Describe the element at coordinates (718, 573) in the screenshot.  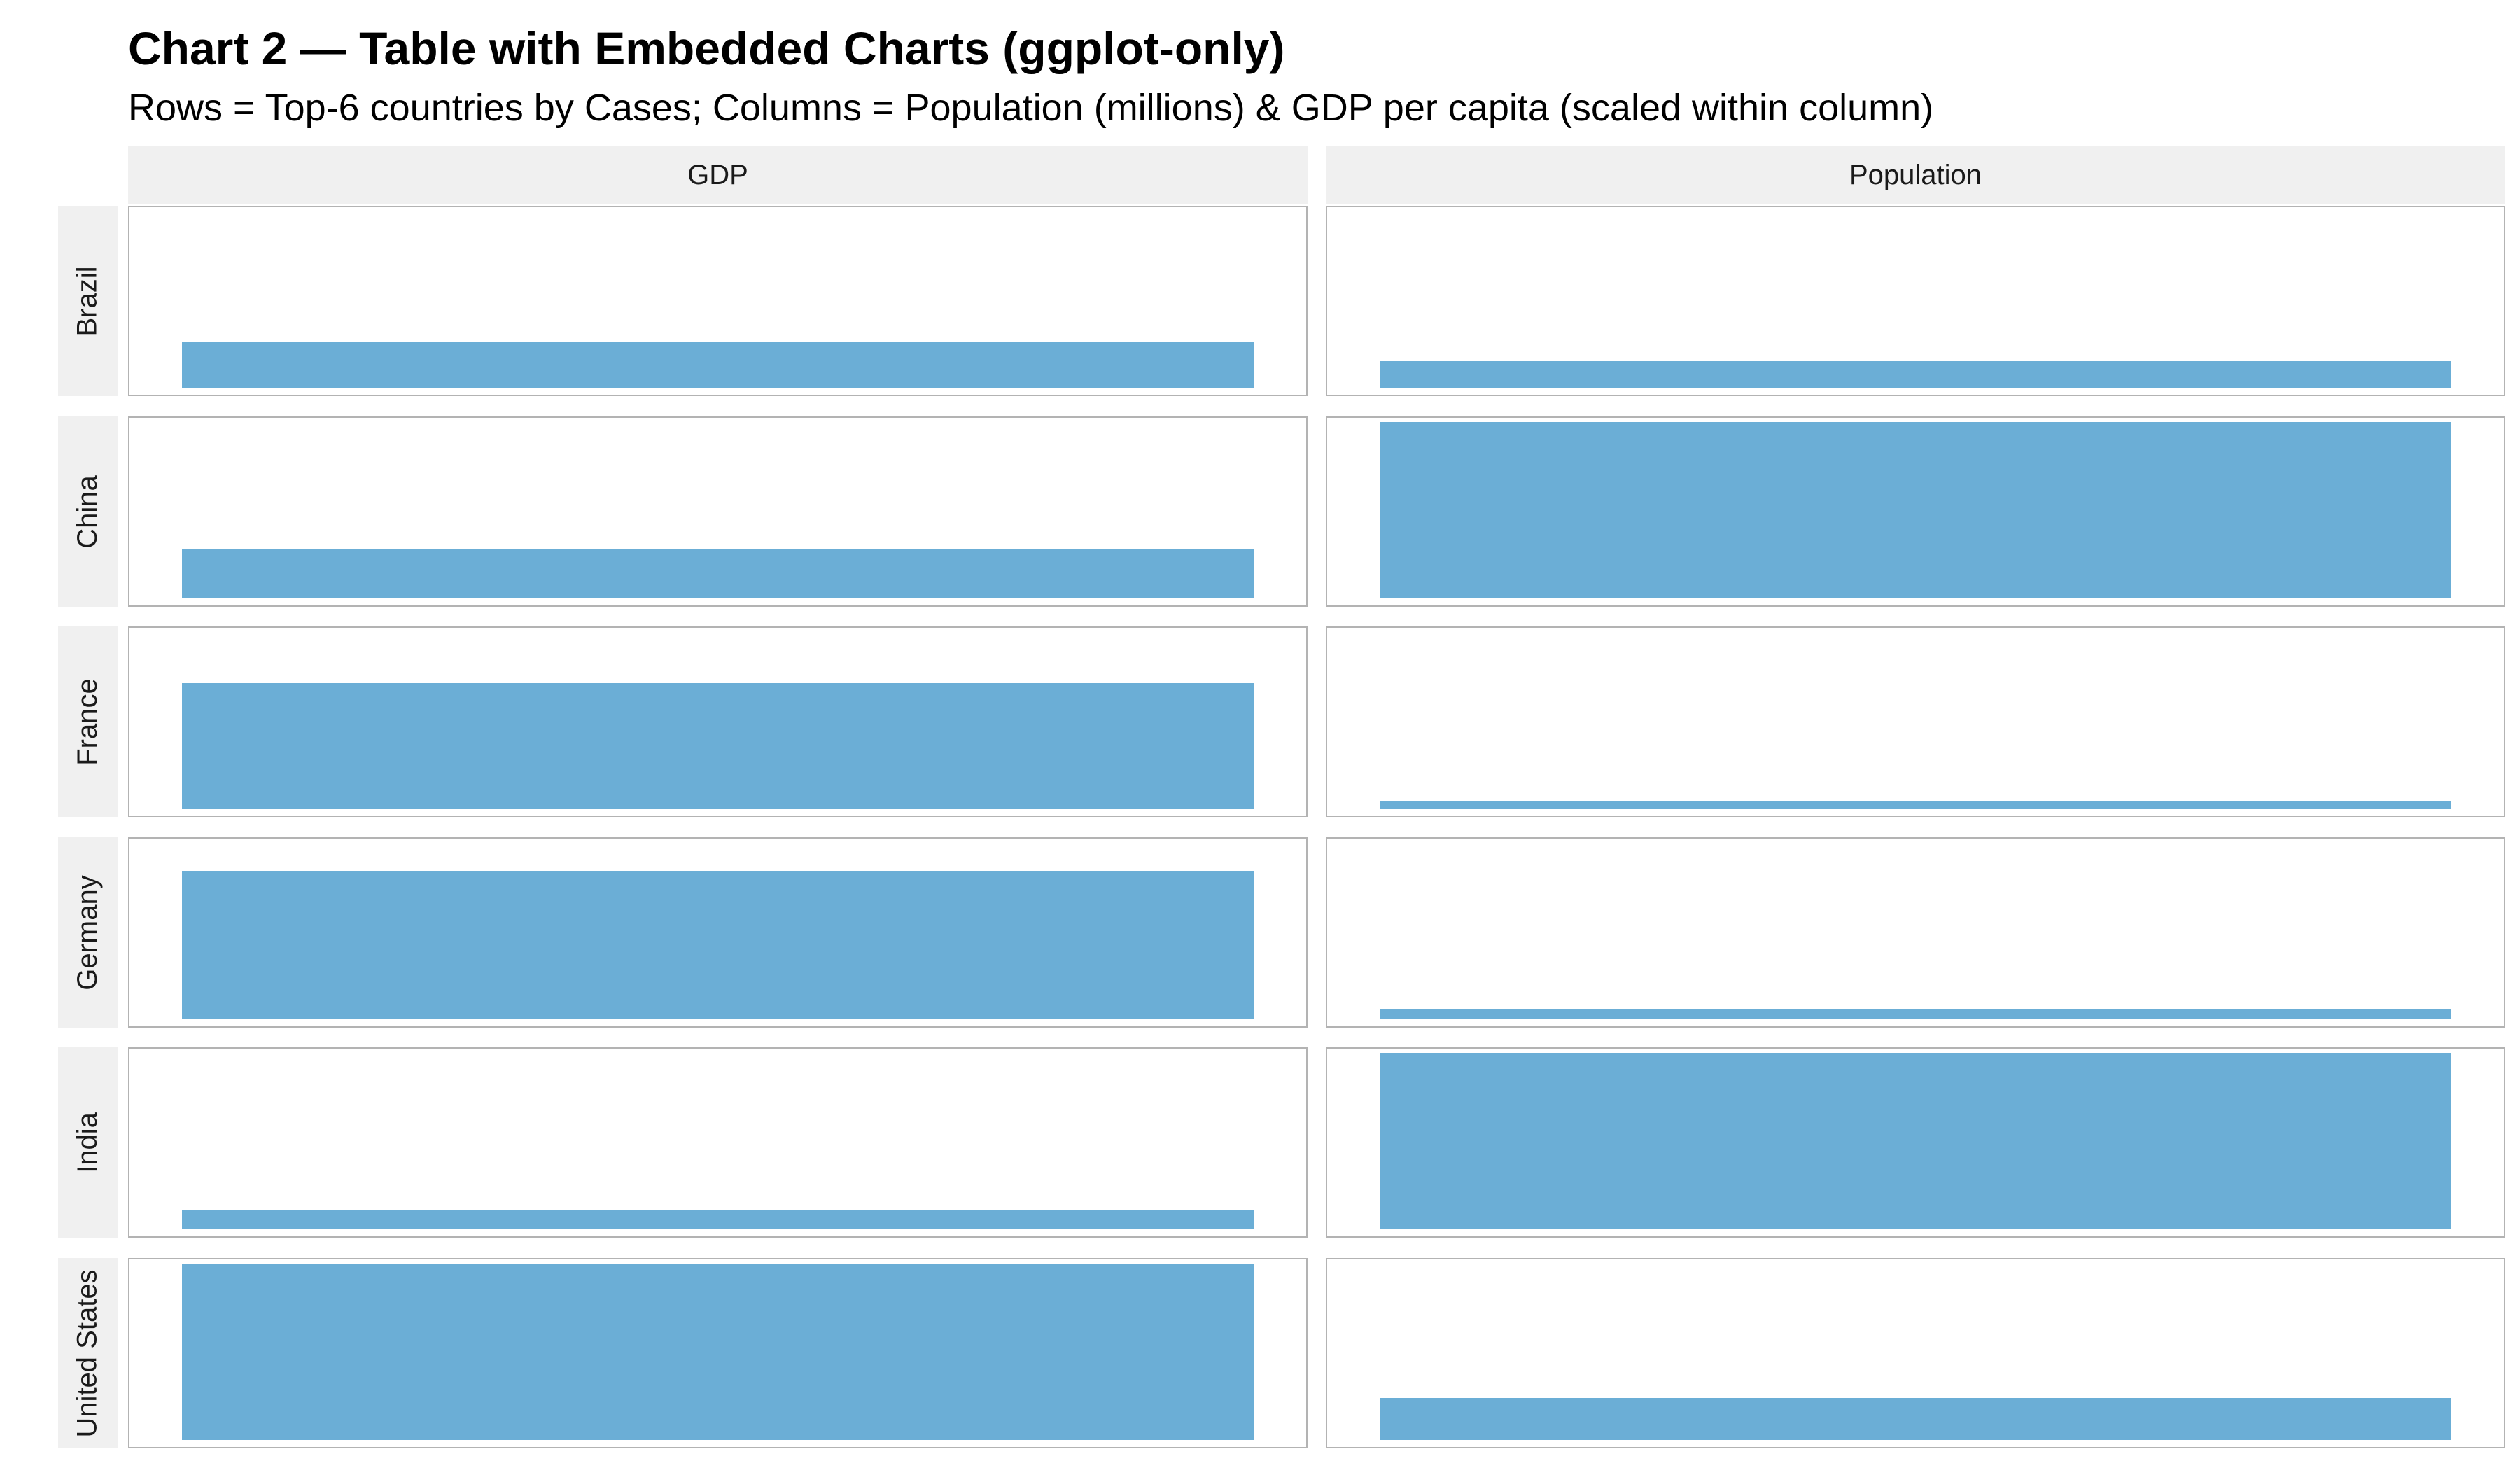
I see `bar-china-gdp` at that location.